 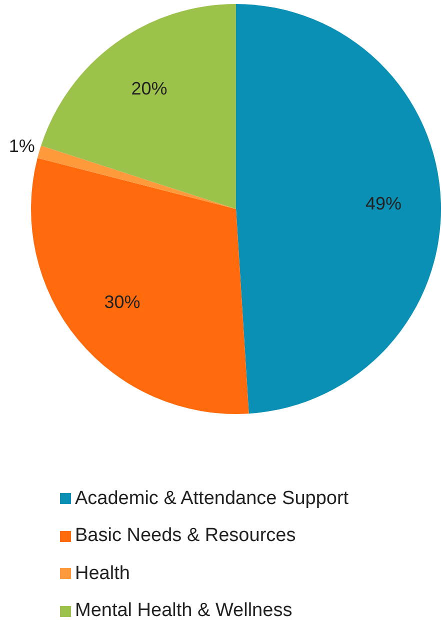 I want to click on legend-label: Mental Health & Wellness, so click(x=183, y=611).